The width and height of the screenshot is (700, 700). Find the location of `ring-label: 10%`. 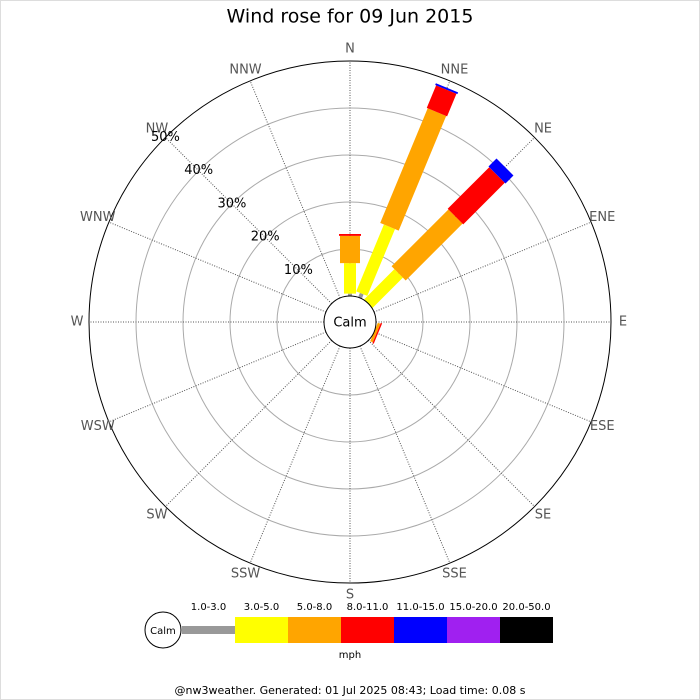

ring-label: 10% is located at coordinates (298, 270).